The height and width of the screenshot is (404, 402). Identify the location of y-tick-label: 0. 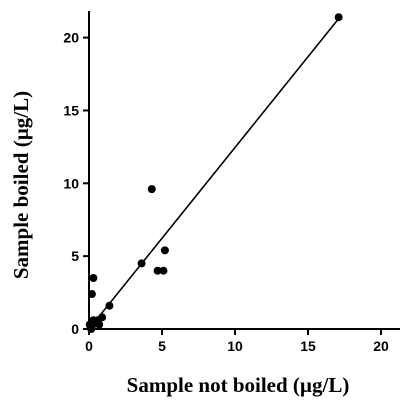
(75, 329).